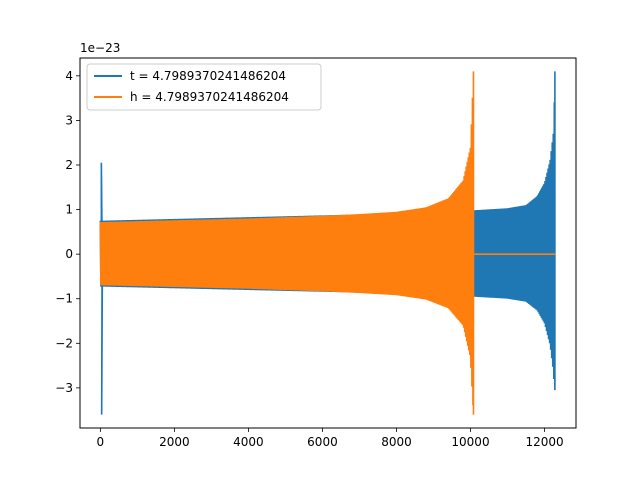 The width and height of the screenshot is (640, 480). I want to click on y-tick-label: −3, so click(64, 388).